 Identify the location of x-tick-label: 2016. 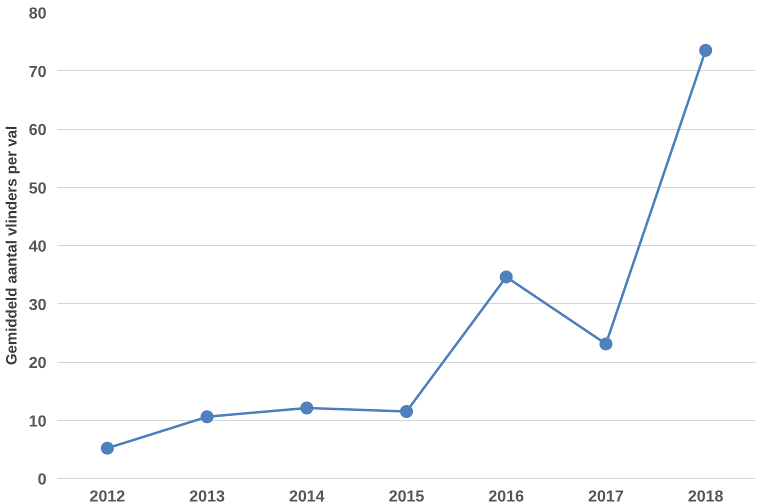
(506, 496).